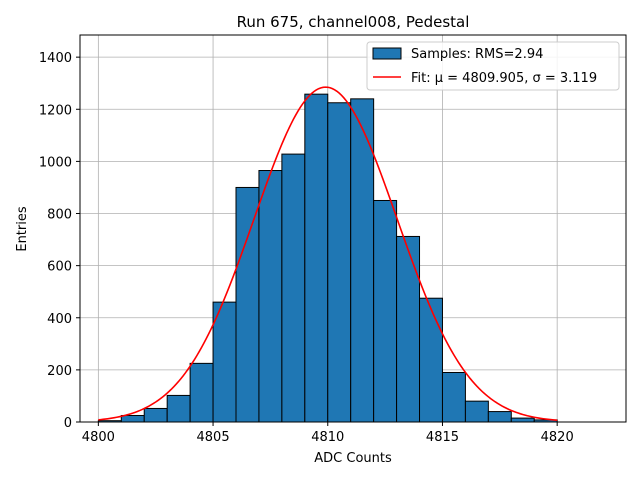 The image size is (640, 480). What do you see at coordinates (59, 319) in the screenshot?
I see `y-tick-label: 400` at bounding box center [59, 319].